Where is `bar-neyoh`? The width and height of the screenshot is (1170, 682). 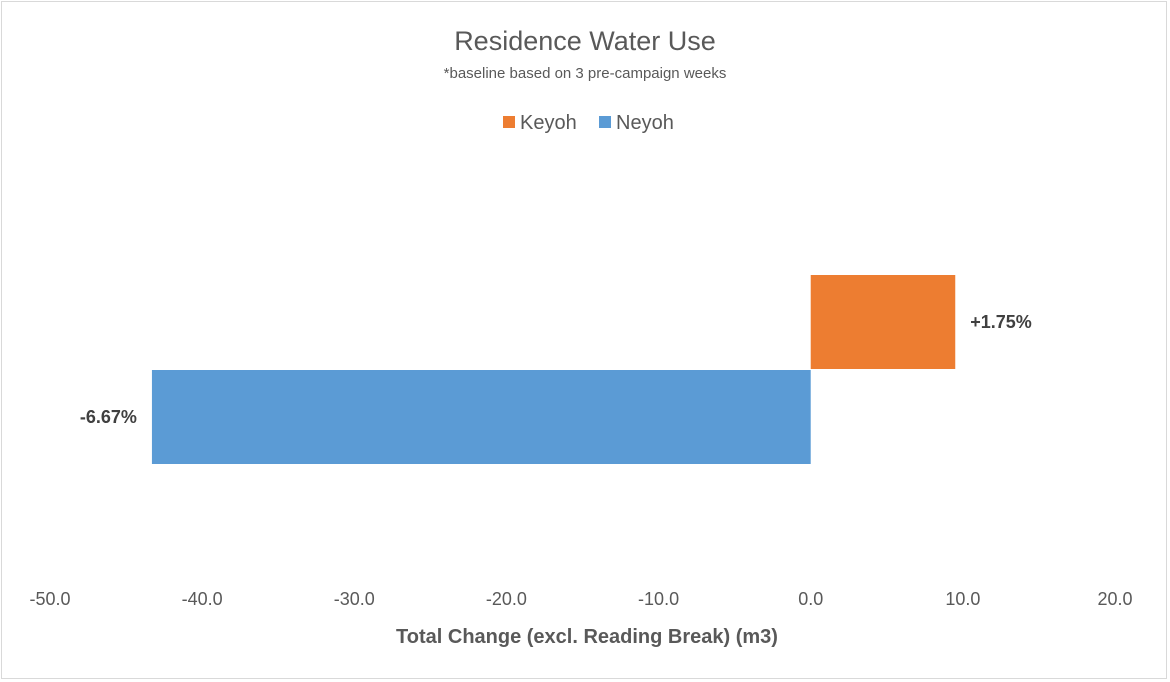
bar-neyoh is located at coordinates (481, 417).